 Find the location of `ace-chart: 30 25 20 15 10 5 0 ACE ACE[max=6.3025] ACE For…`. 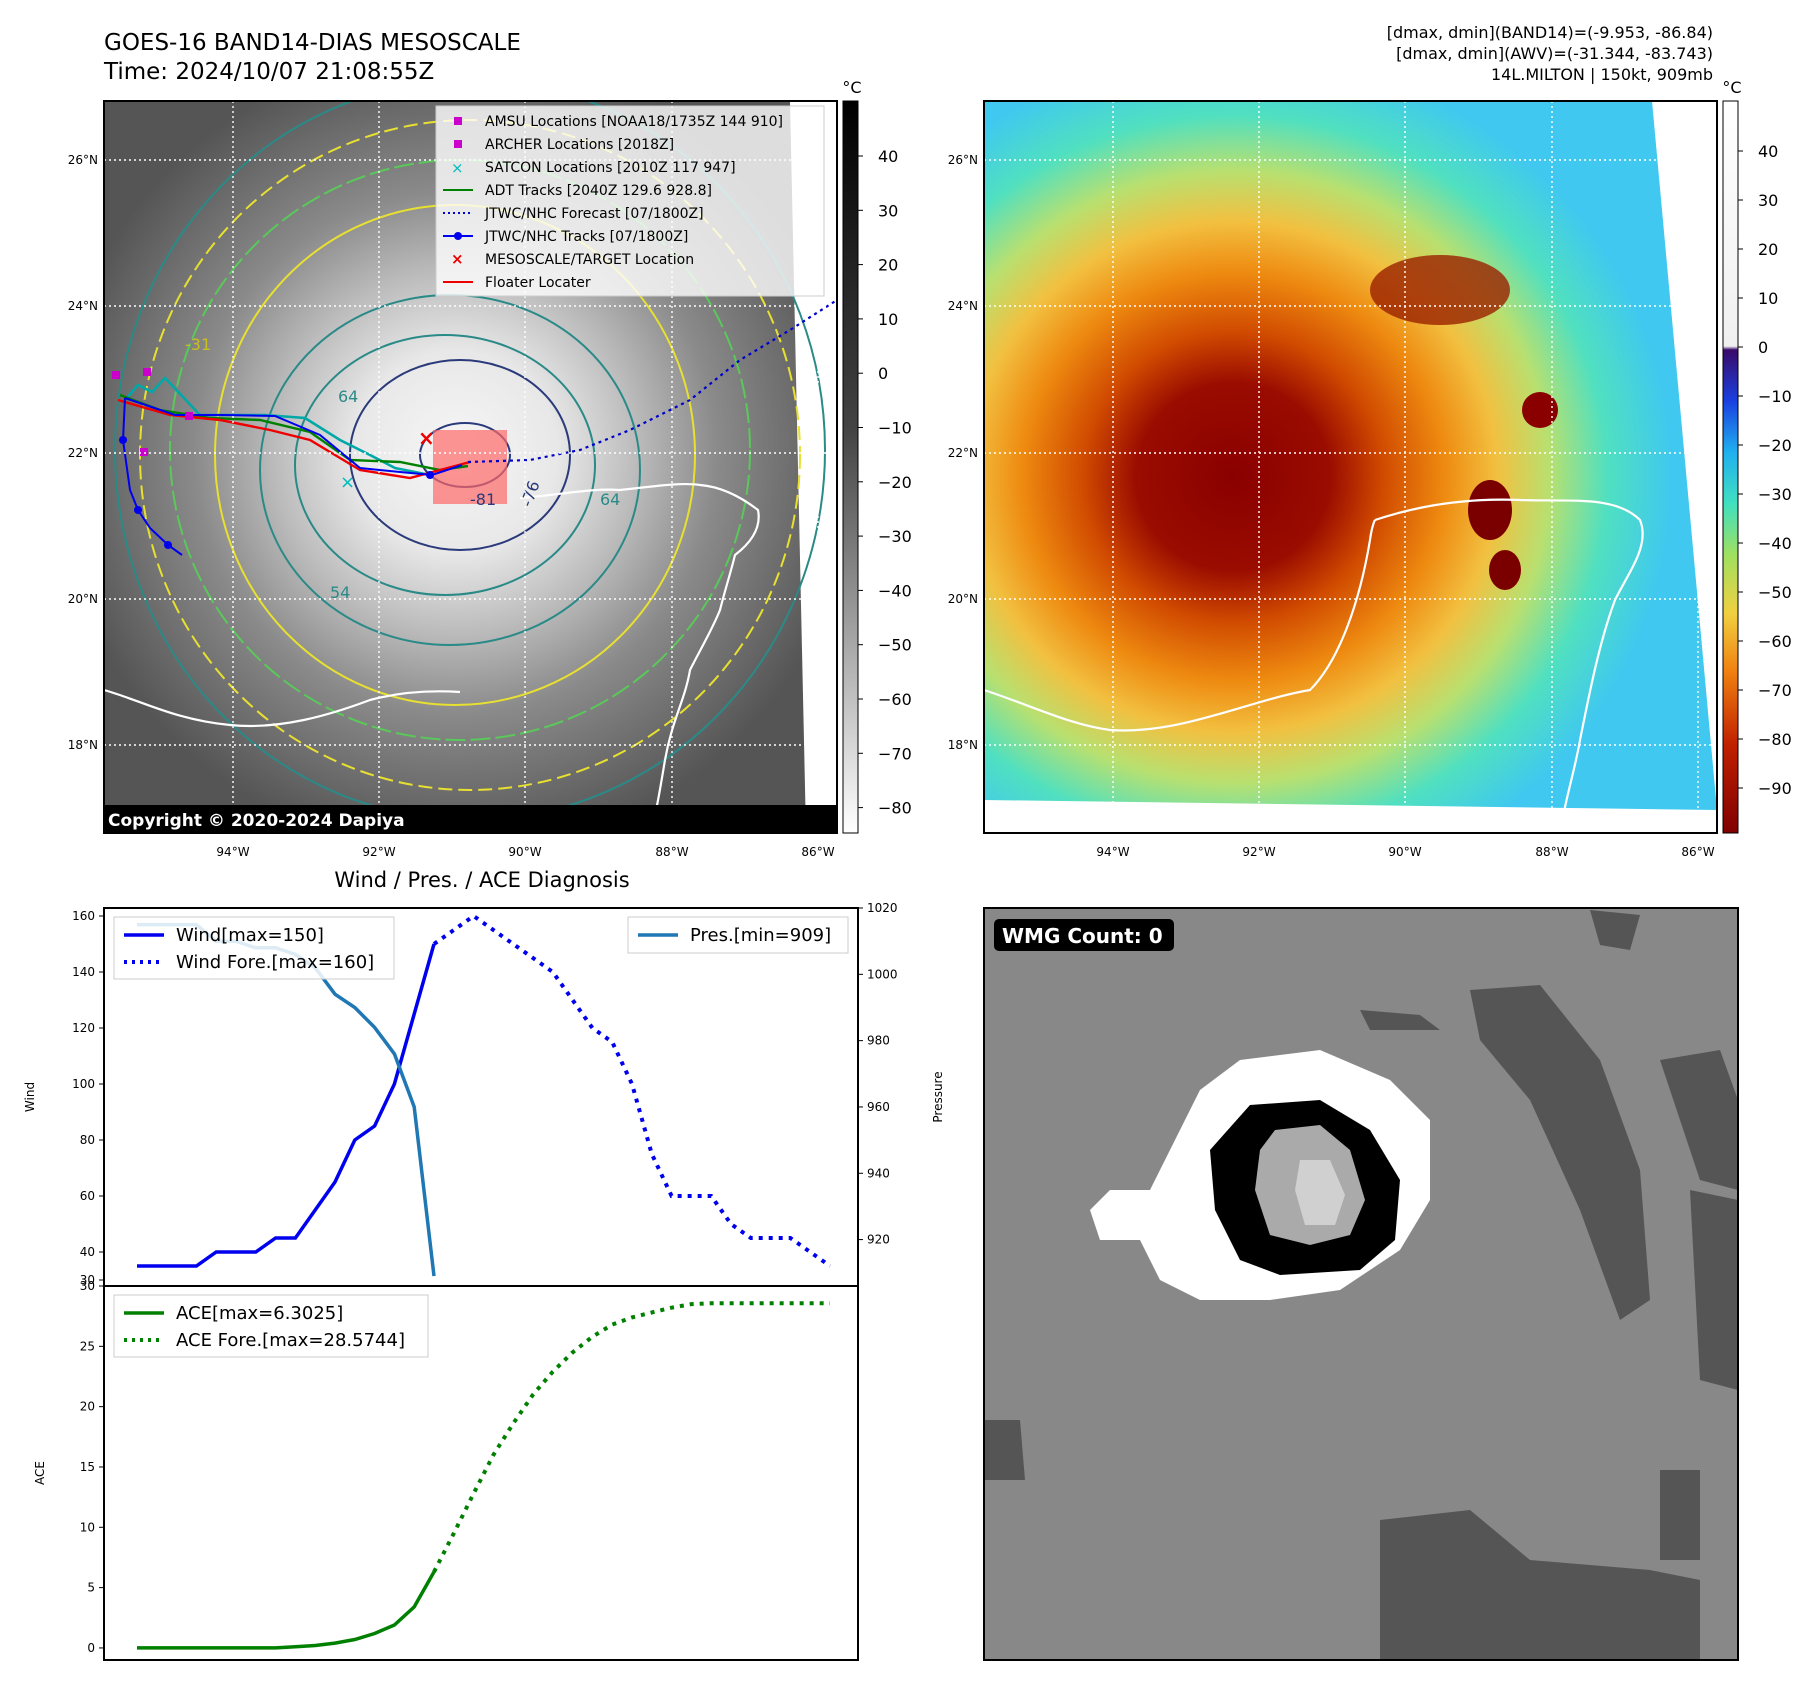

ace-chart: 30 25 20 15 10 5 0 ACE ACE[max=6.3025] ACE For… is located at coordinates (446, 1470).